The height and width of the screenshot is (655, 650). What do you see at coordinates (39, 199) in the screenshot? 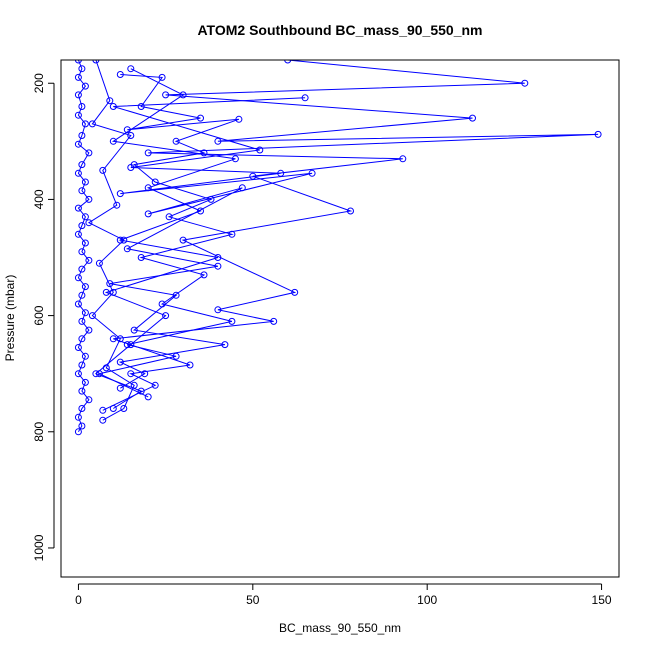
I see `y-tick-label: 400` at bounding box center [39, 199].